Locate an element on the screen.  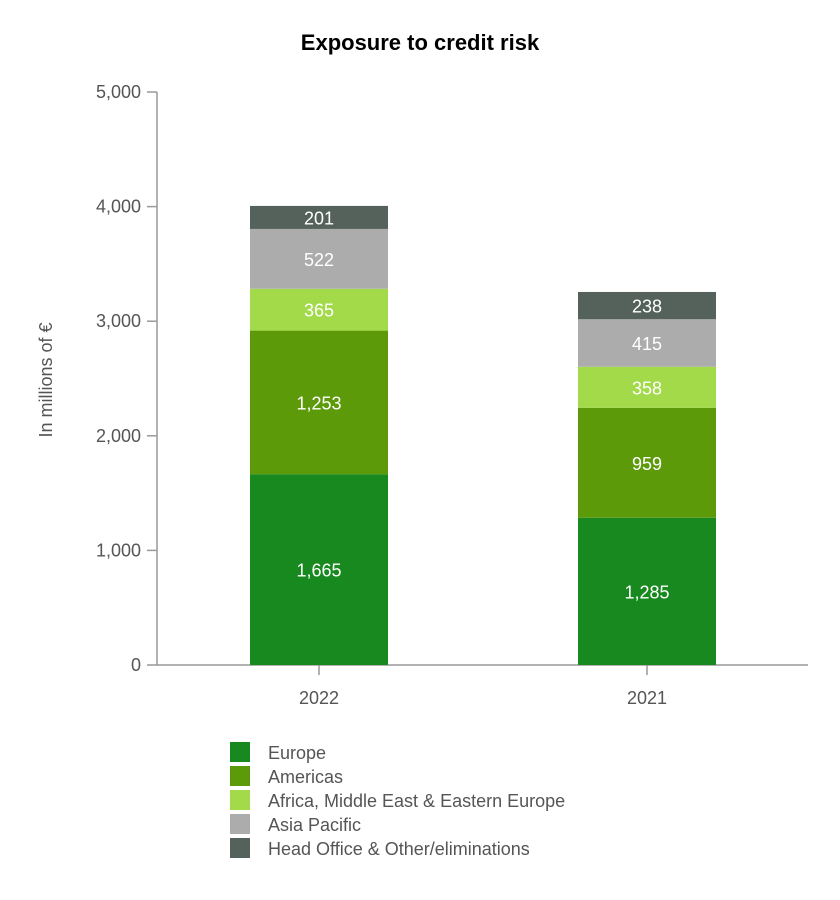
data-label: 201 is located at coordinates (319, 218).